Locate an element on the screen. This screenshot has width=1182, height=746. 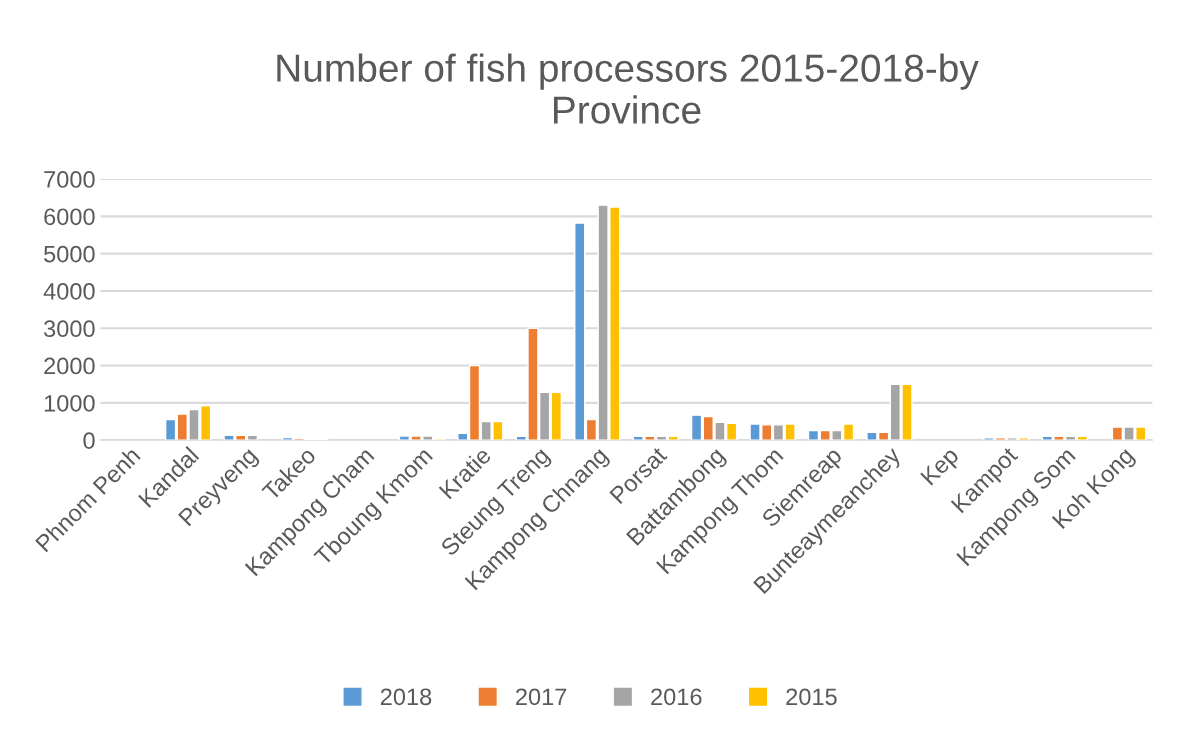
y-tick-label: 6000 is located at coordinates (69, 217).